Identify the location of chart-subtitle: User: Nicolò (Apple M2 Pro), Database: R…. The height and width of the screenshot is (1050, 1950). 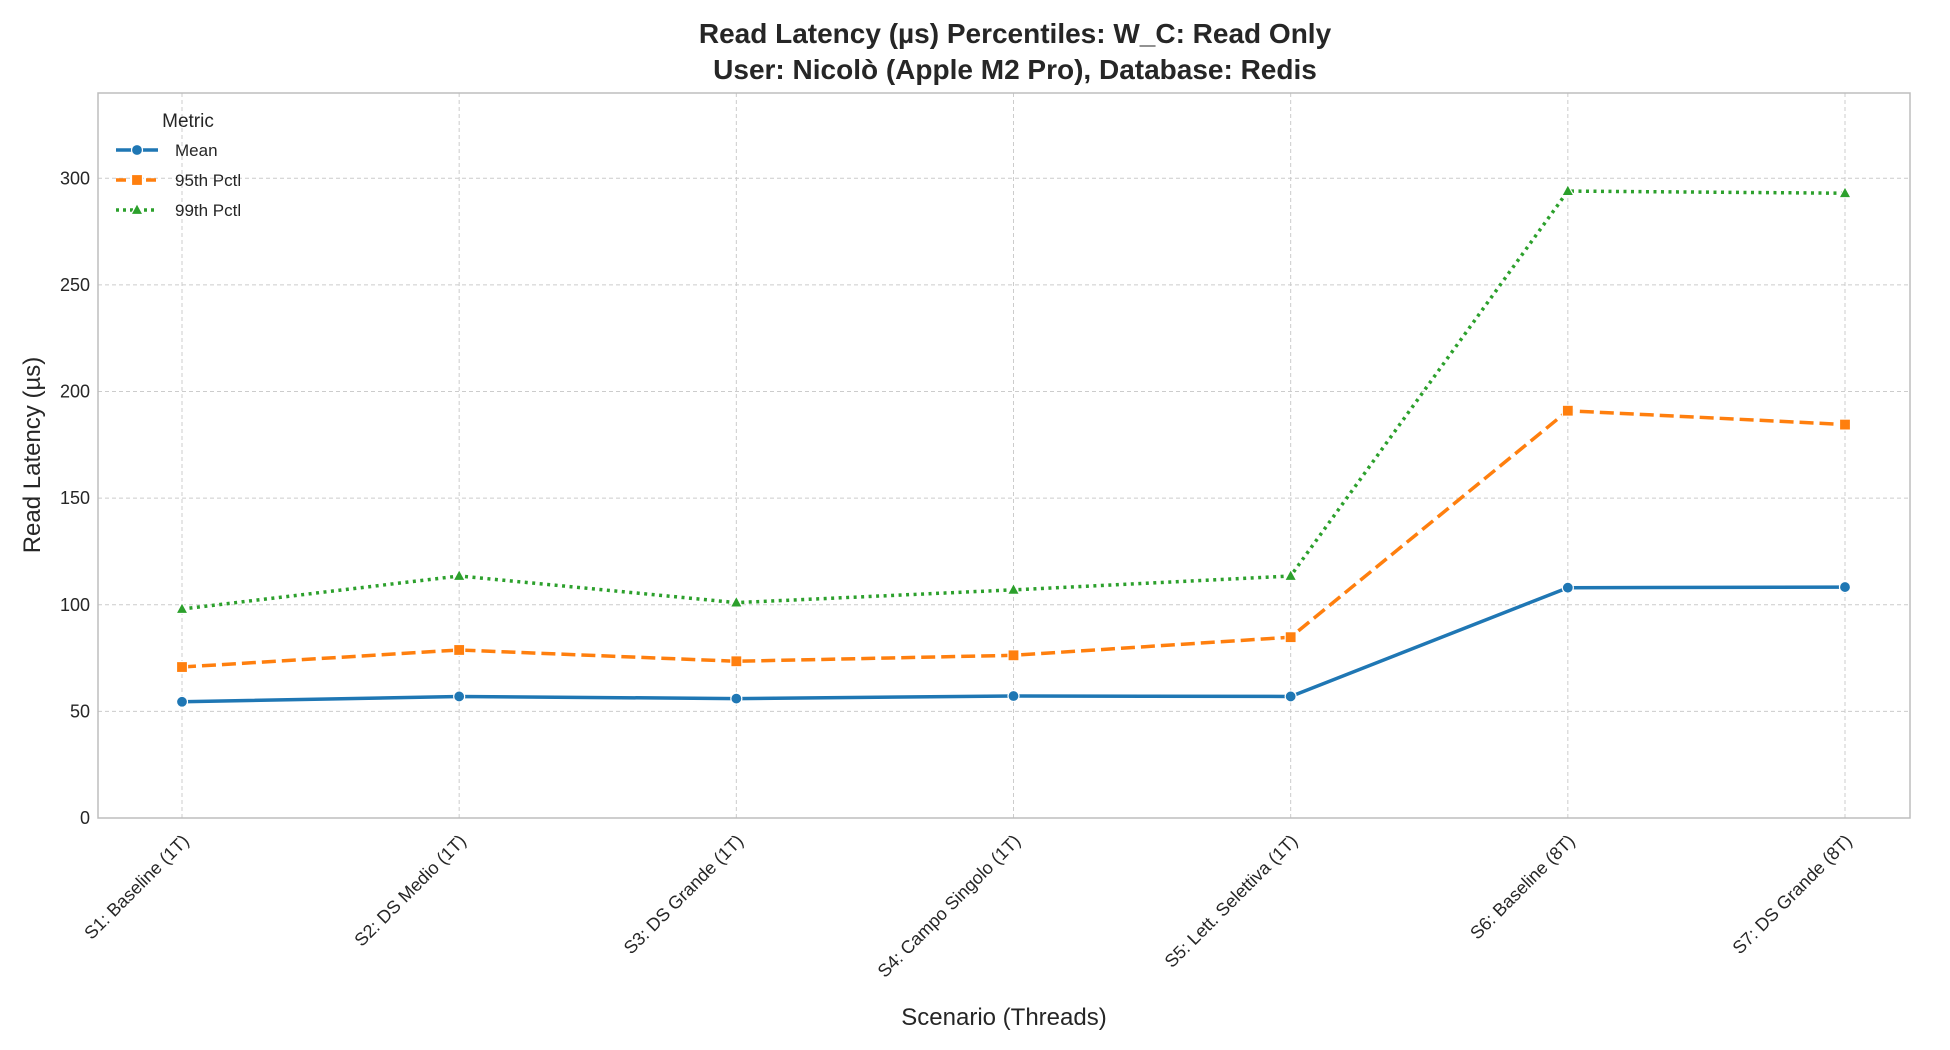
(1015, 69).